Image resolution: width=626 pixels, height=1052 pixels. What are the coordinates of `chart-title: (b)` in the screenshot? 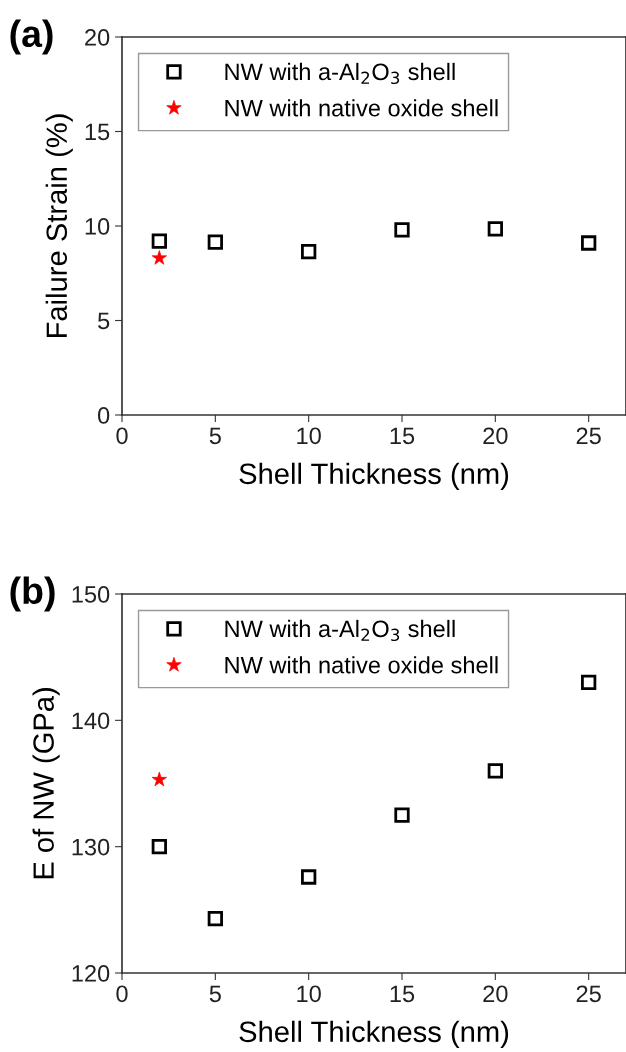 It's located at (32, 594).